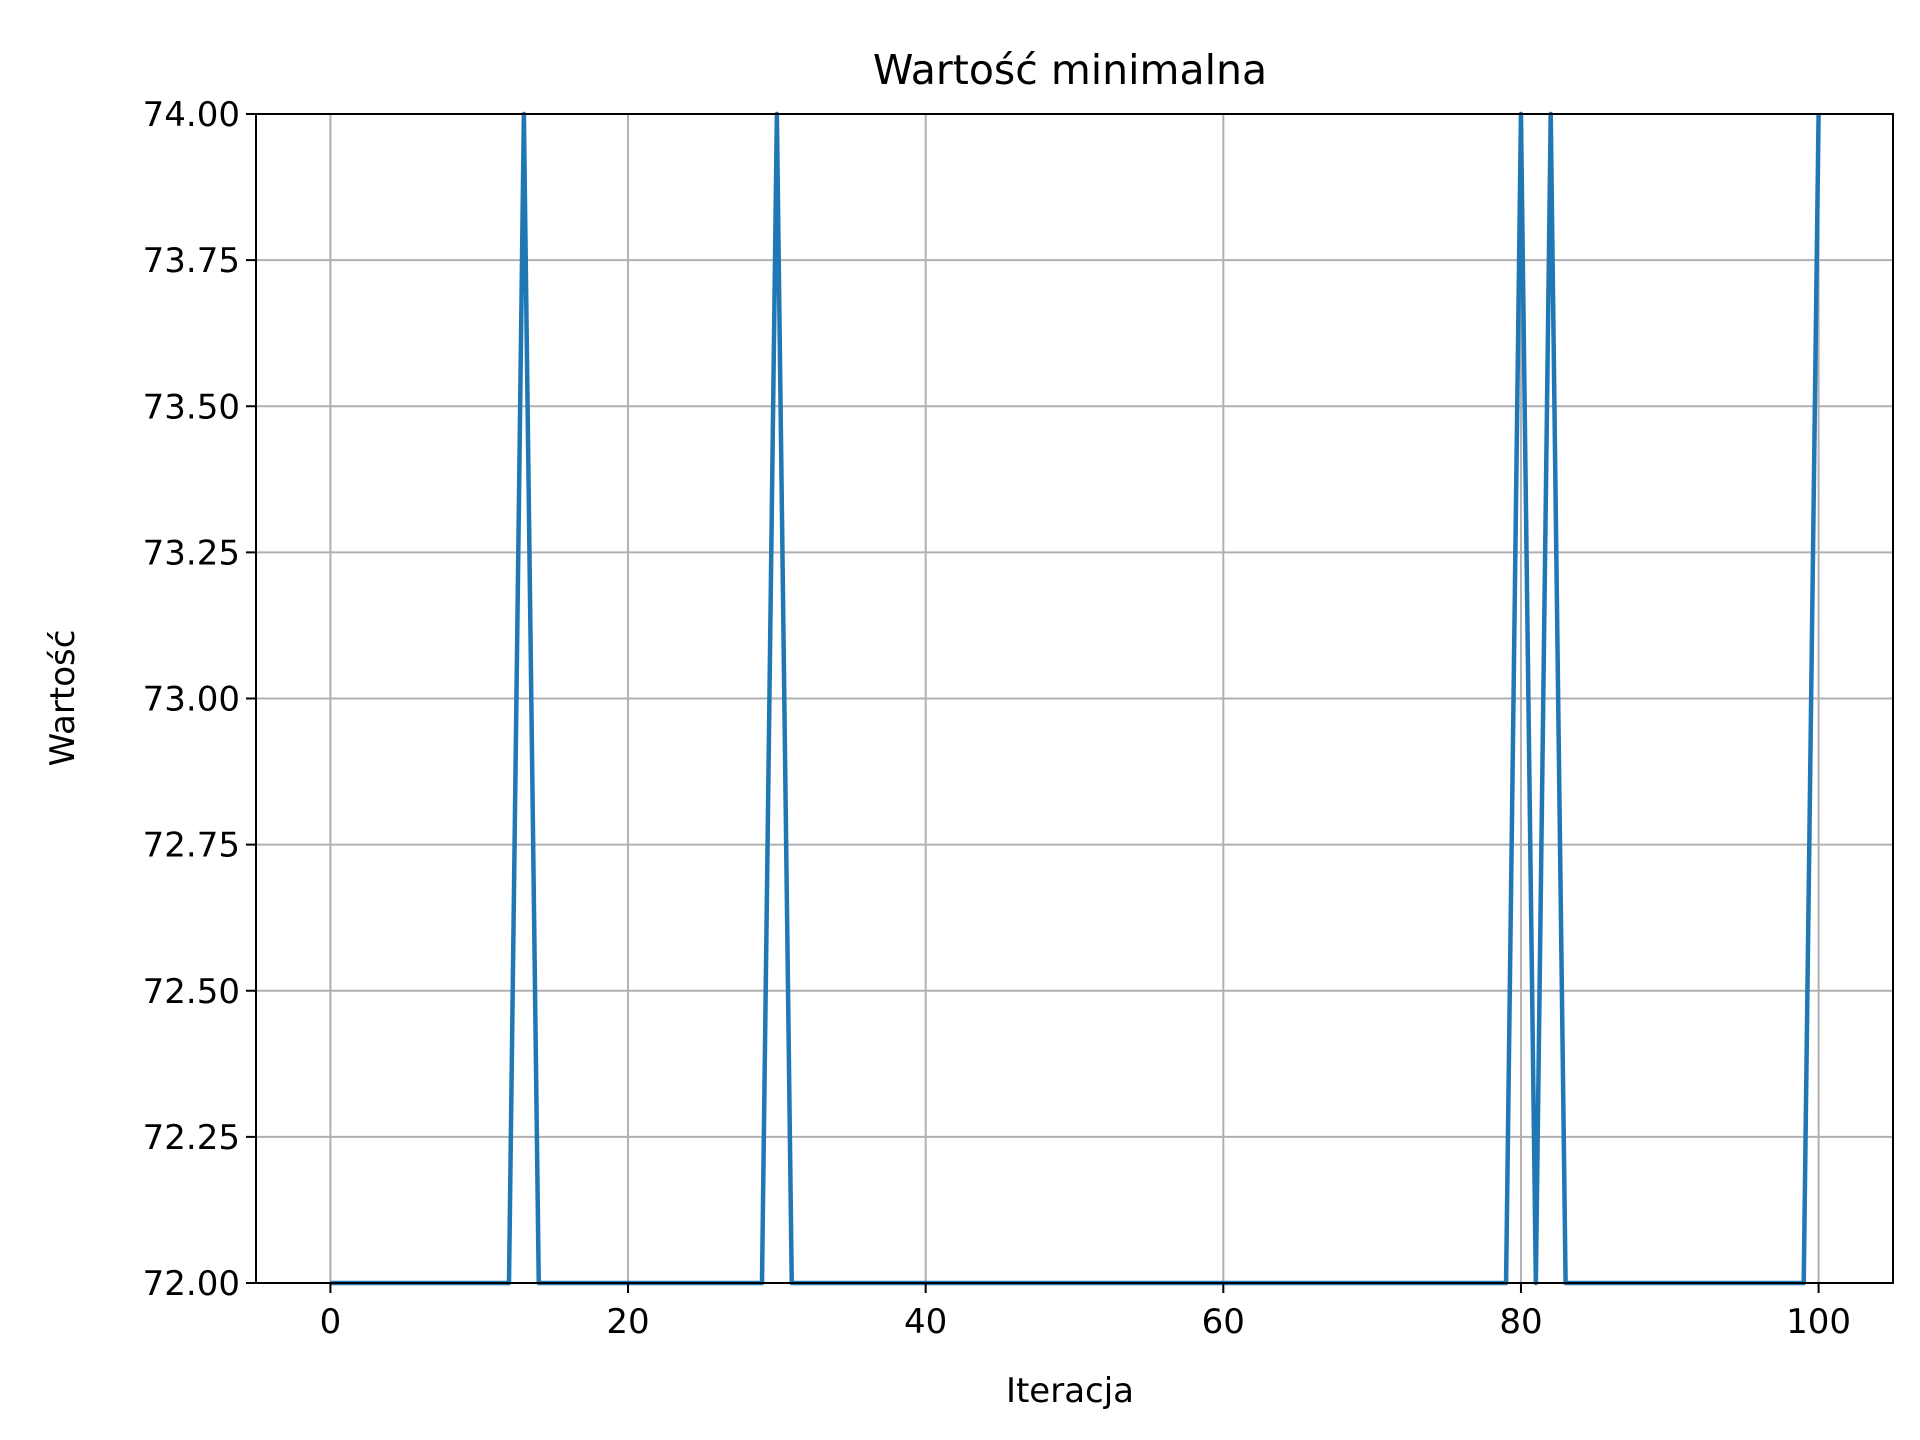 This screenshot has height=1440, width=1920. What do you see at coordinates (1070, 70) in the screenshot?
I see `chart-title: Wartość minimalna` at bounding box center [1070, 70].